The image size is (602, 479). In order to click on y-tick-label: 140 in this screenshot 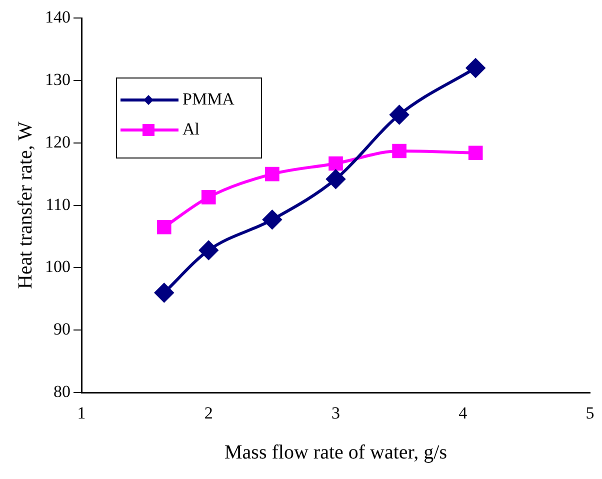, I will do `click(57, 16)`.